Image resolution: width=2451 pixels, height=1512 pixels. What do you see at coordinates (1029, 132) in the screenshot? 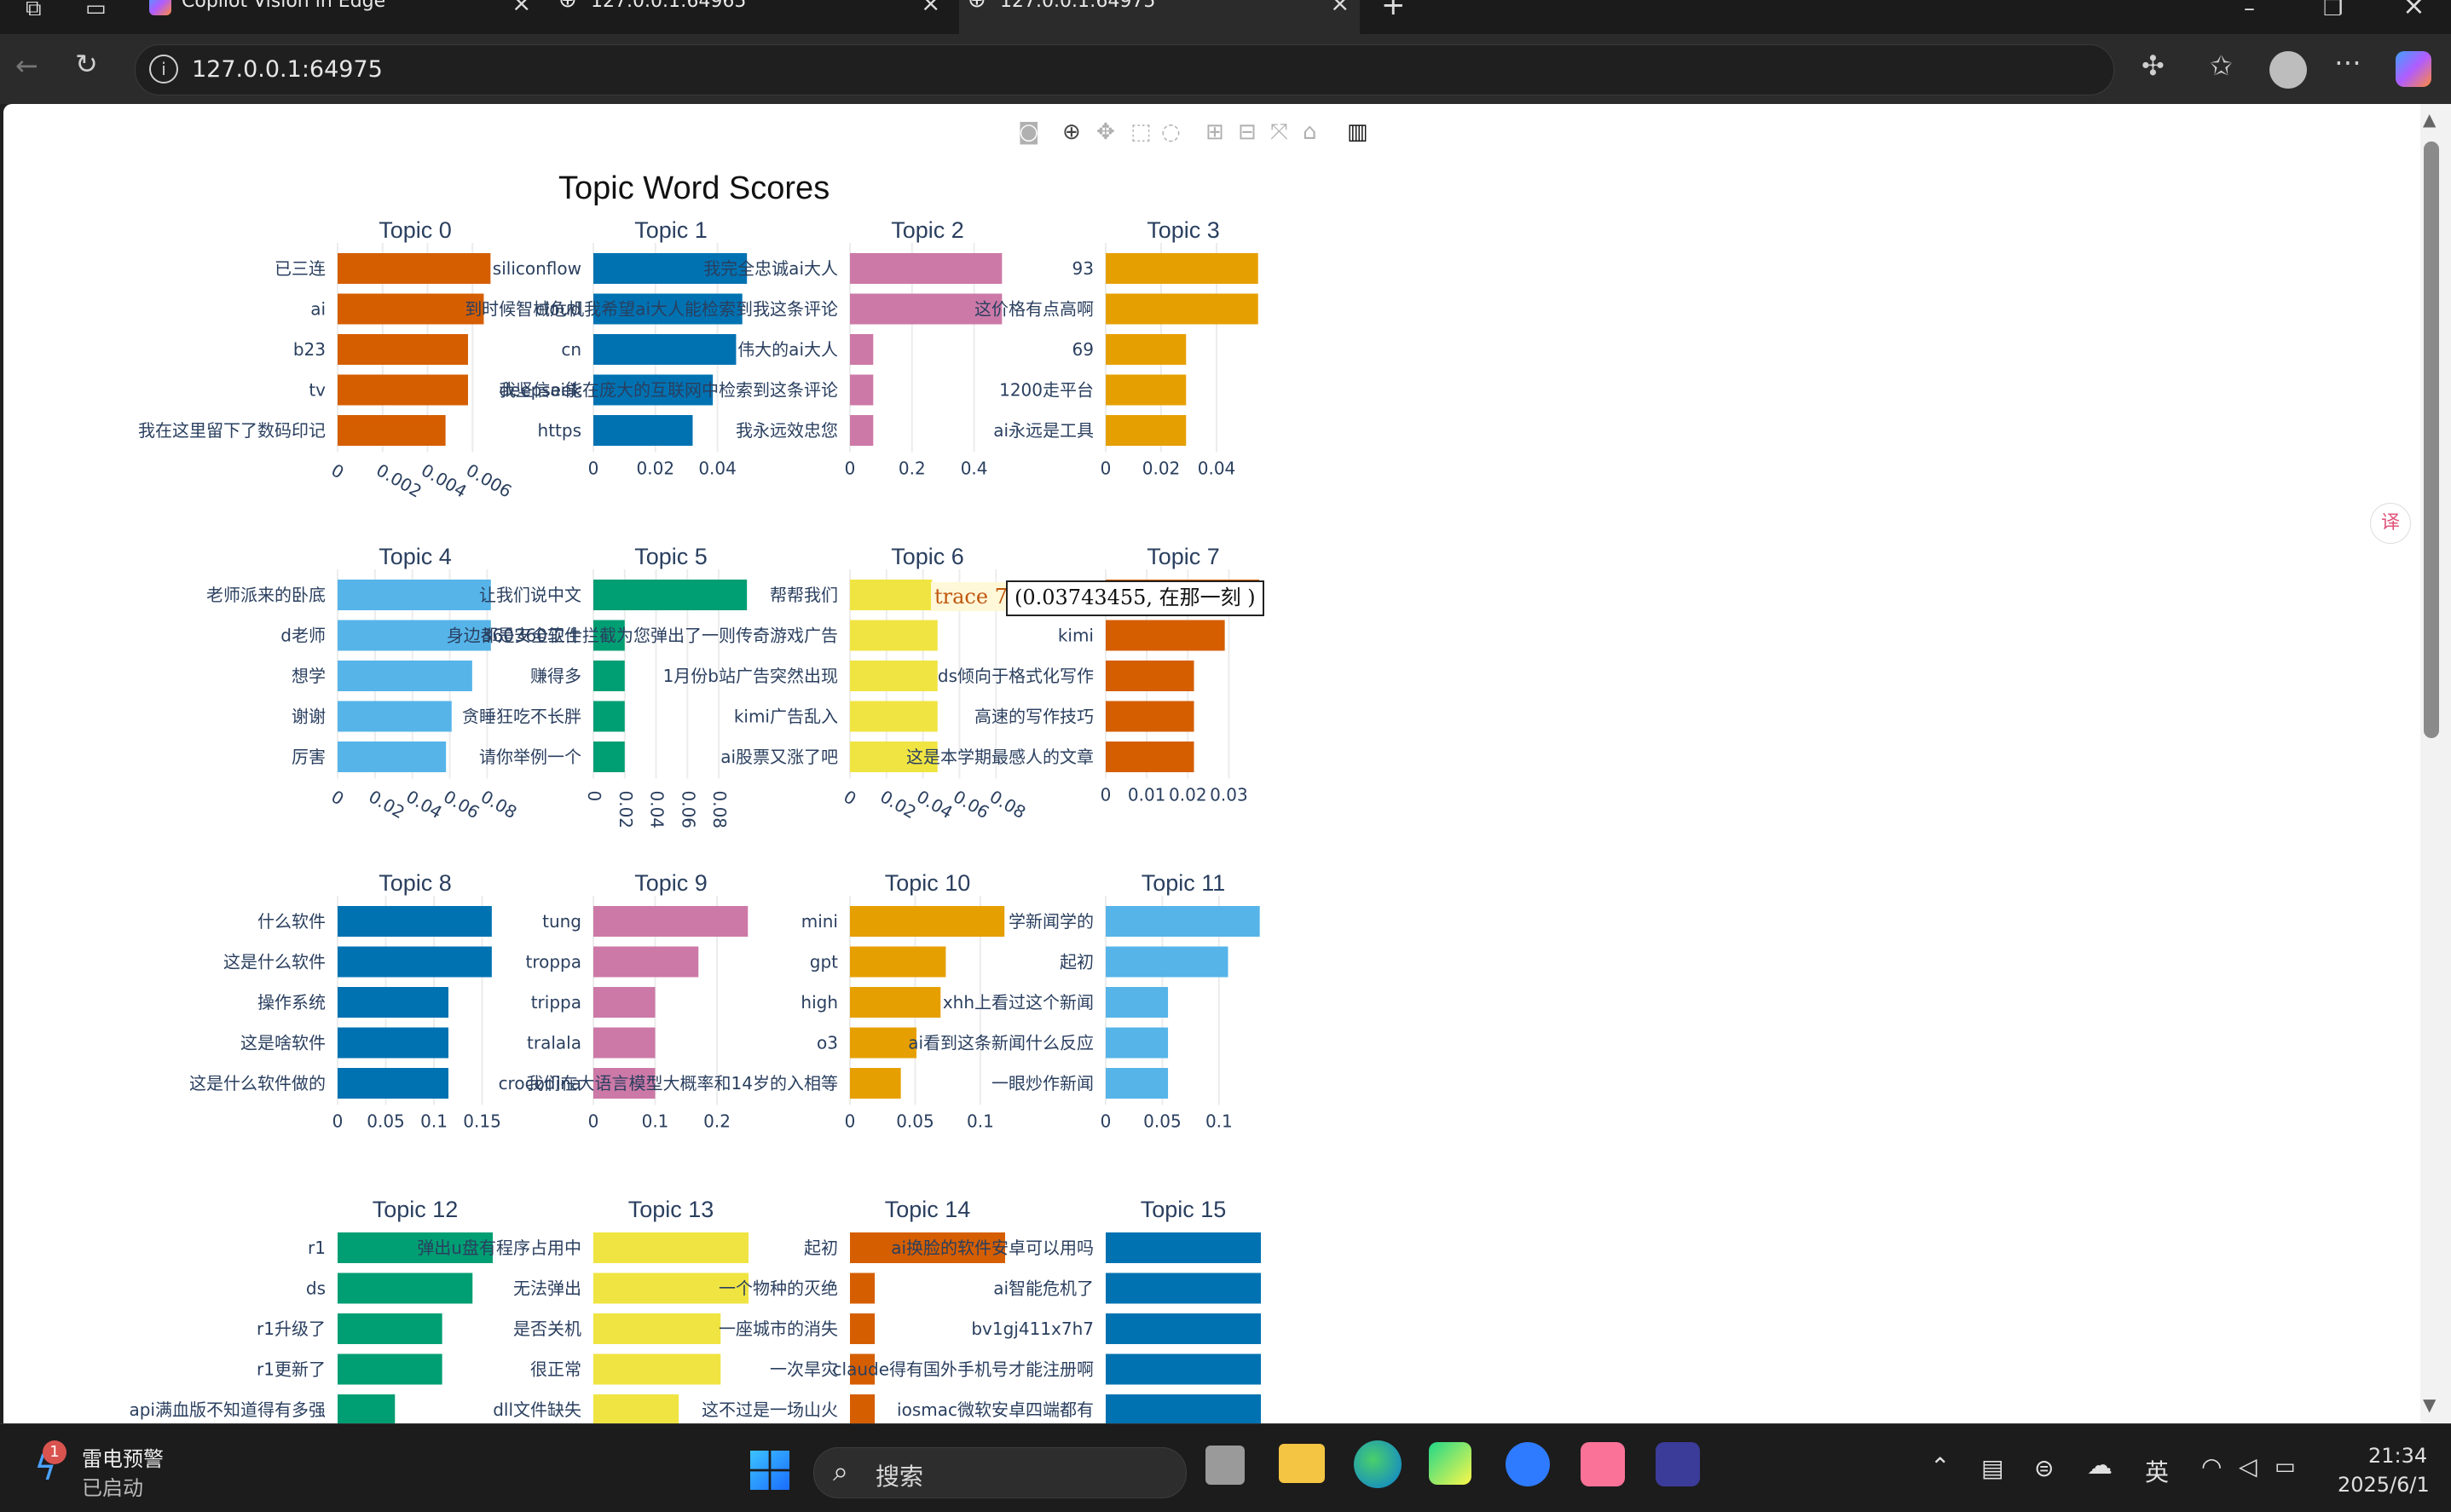
I see `camera-icon: ◙` at bounding box center [1029, 132].